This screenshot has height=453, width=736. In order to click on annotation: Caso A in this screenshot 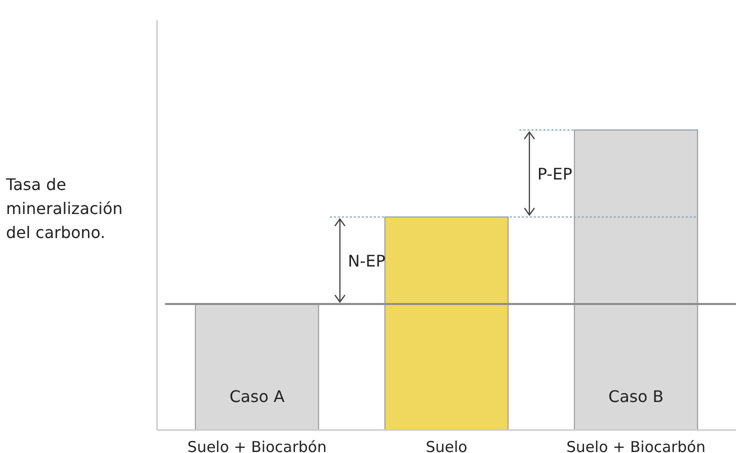, I will do `click(257, 396)`.